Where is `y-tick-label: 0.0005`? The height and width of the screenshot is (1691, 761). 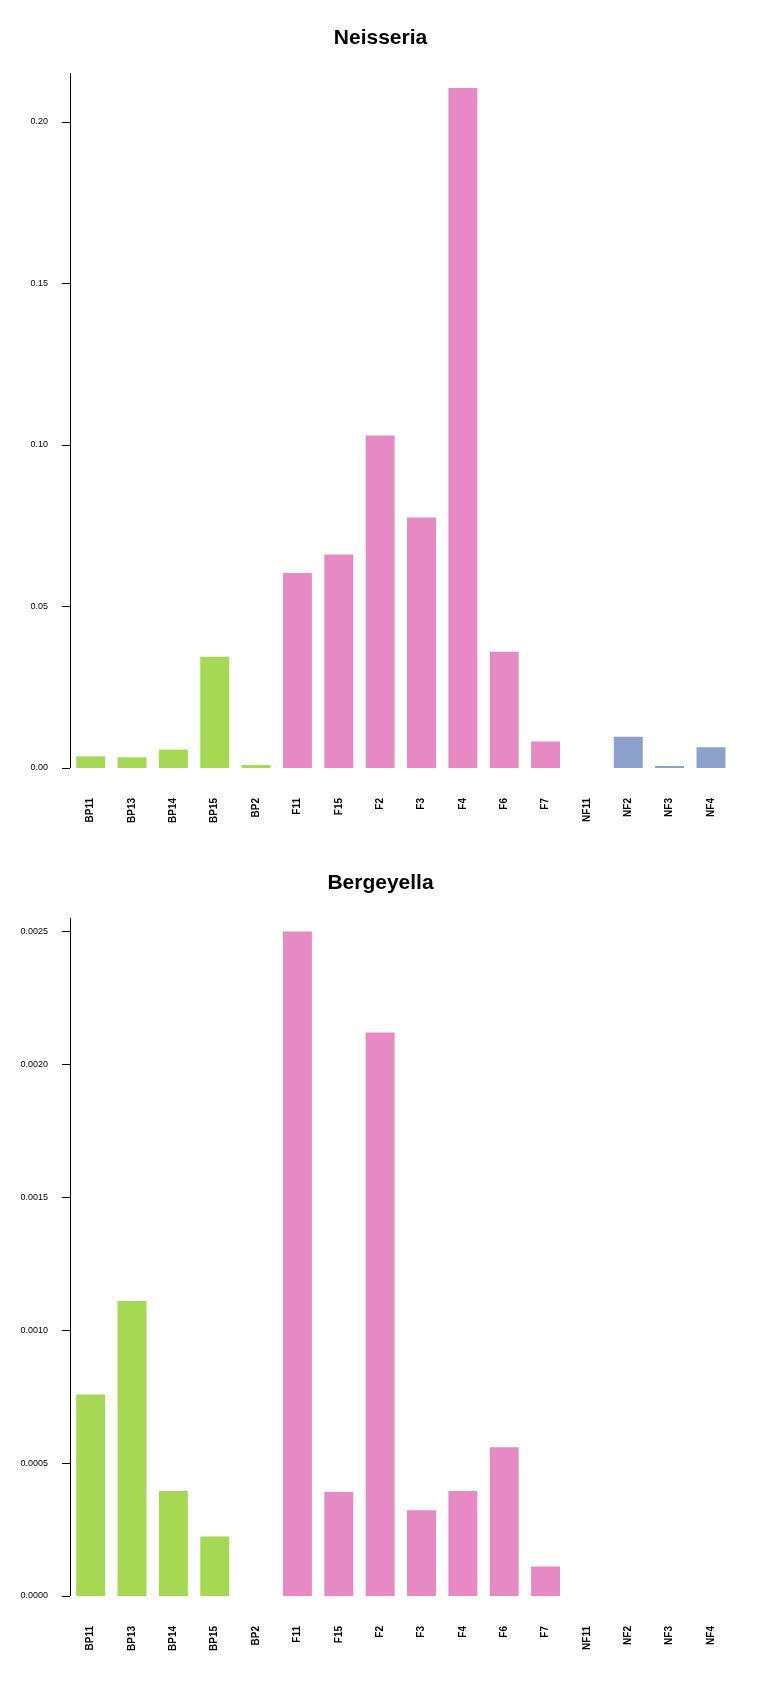
y-tick-label: 0.0005 is located at coordinates (34, 1462).